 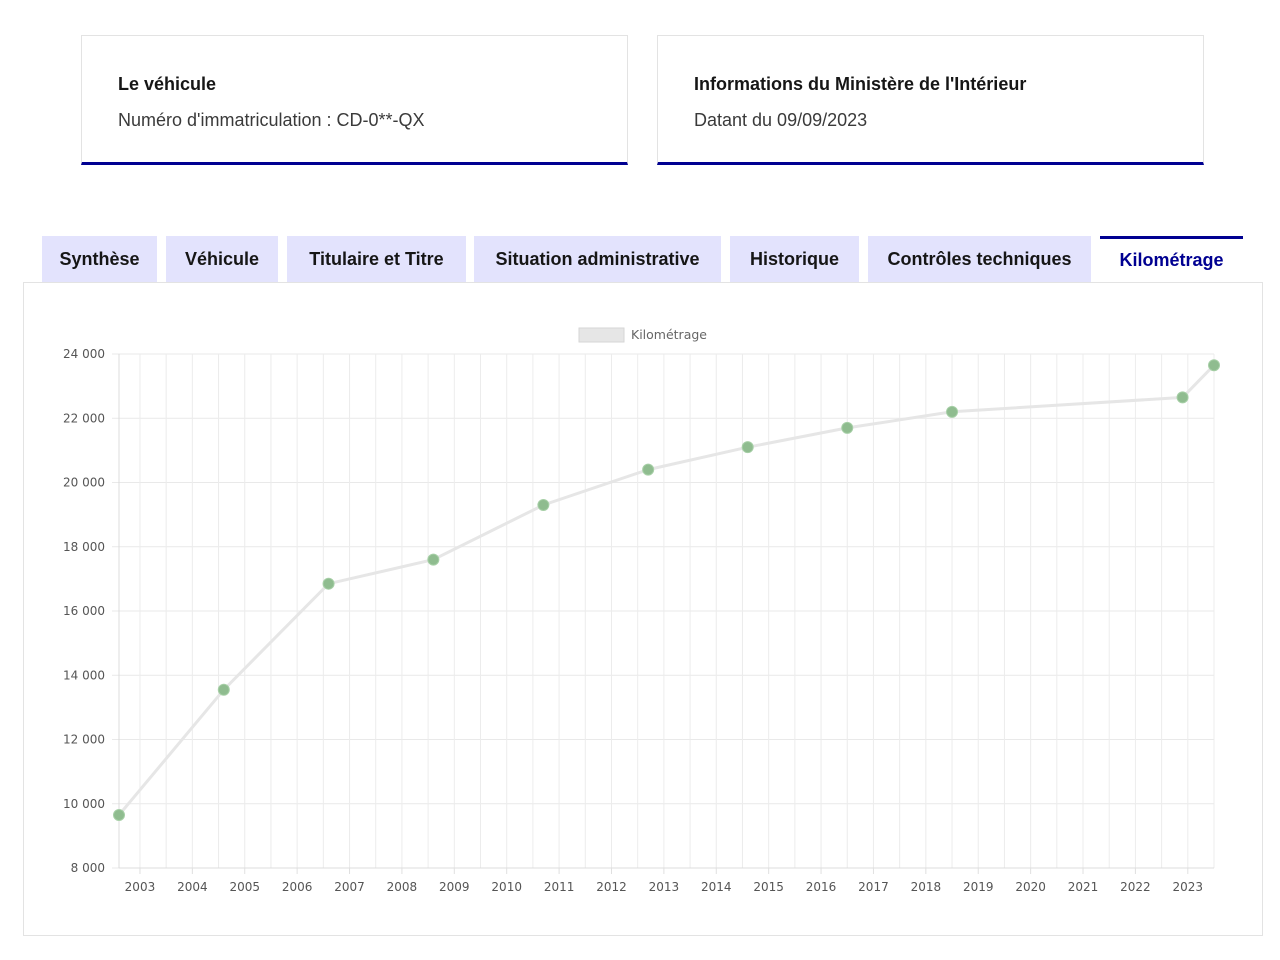 I want to click on y-tick-label: 24 000, so click(x=84, y=354).